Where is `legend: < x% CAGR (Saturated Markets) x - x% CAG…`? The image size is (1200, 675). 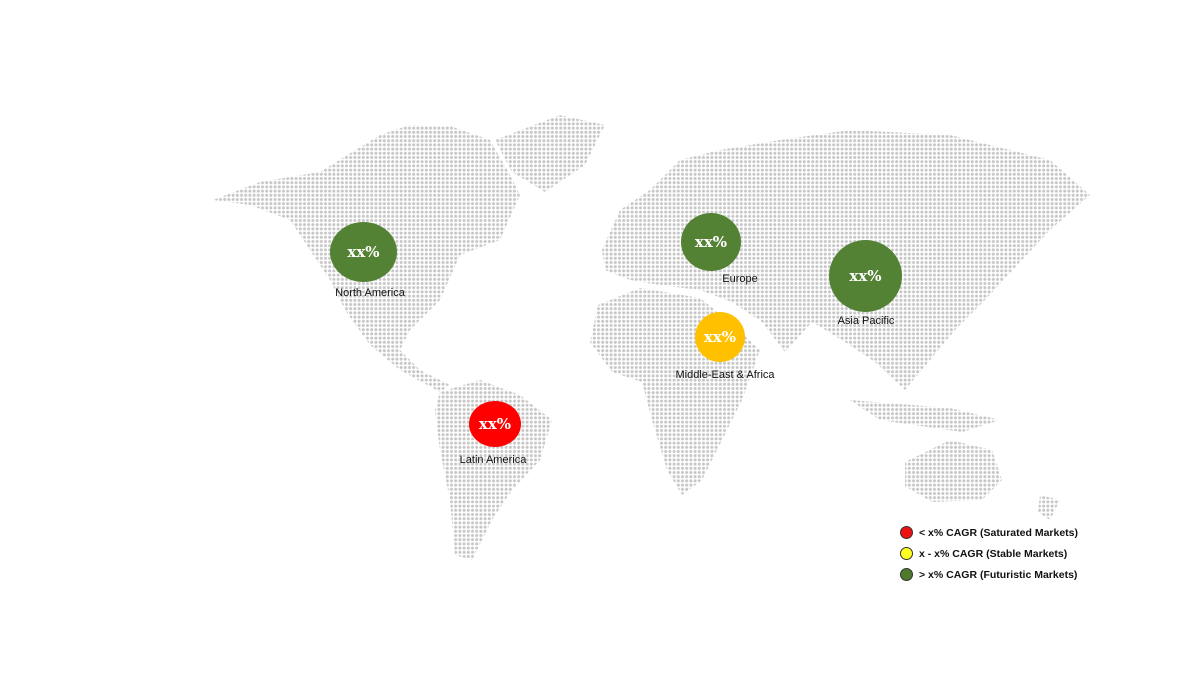
legend: < x% CAGR (Saturated Markets) x - x% CAG… is located at coordinates (989, 553).